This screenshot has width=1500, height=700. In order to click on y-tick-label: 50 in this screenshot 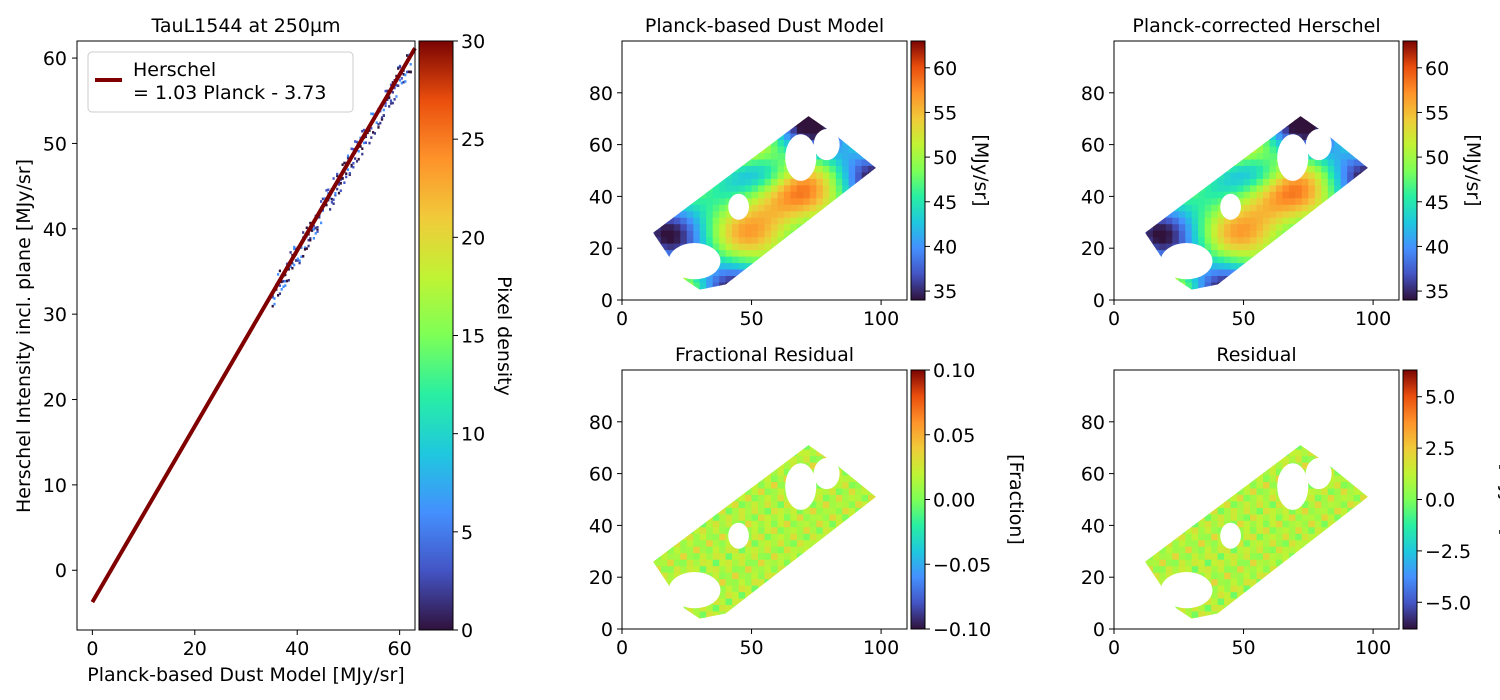, I will do `click(55, 144)`.